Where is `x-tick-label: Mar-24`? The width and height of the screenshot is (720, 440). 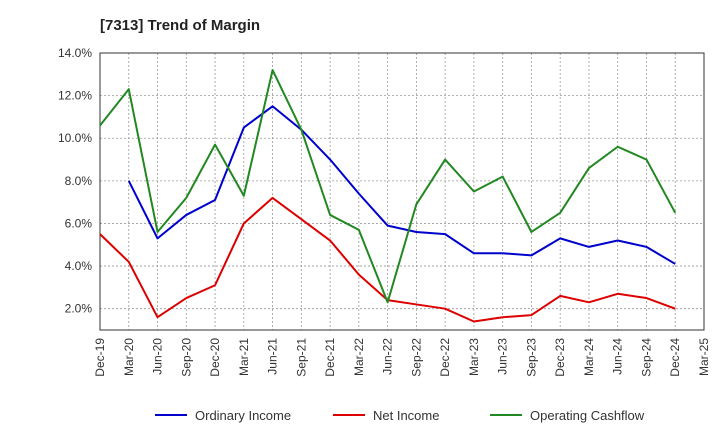
x-tick-label: Mar-24 is located at coordinates (589, 357).